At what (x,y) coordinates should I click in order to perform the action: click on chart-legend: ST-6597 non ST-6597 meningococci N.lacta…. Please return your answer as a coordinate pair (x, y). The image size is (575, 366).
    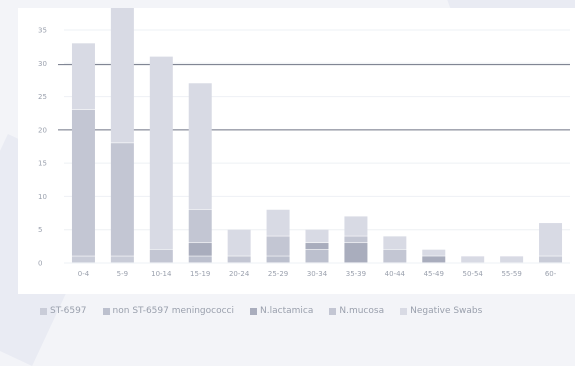
    Looking at the image, I should click on (307, 311).